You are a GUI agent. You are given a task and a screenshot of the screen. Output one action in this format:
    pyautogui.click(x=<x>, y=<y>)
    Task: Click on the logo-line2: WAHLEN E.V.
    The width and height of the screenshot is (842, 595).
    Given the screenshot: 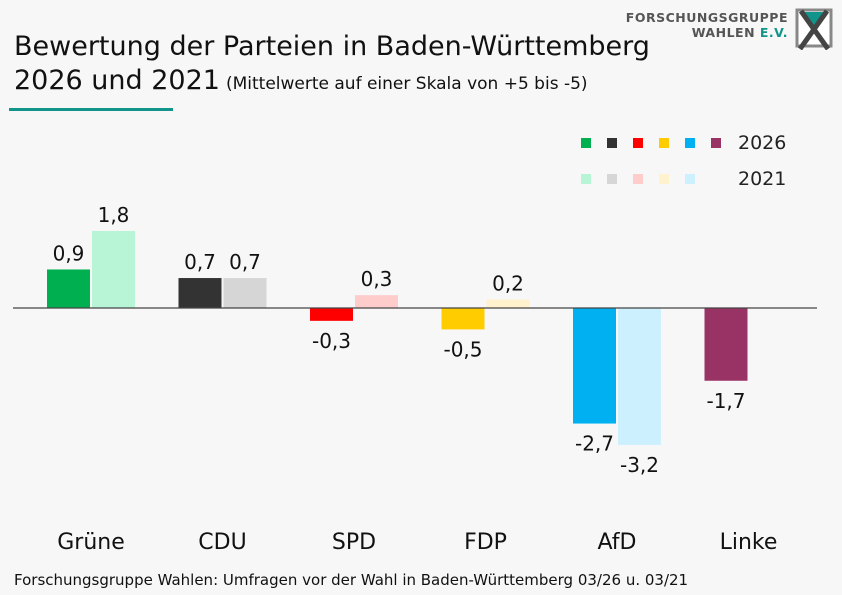 What is the action you would take?
    pyautogui.click(x=739, y=32)
    